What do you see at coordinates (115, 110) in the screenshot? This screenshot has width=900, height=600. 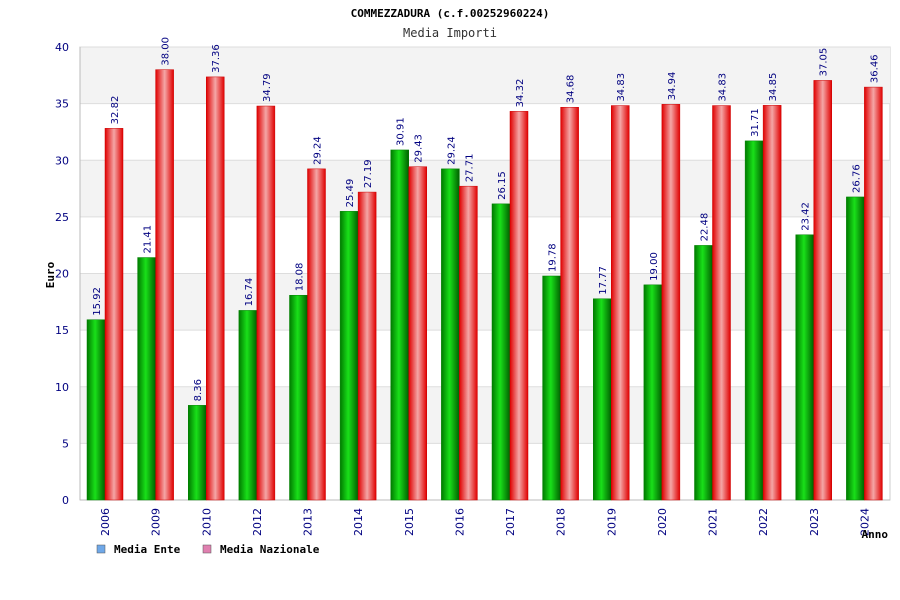 I see `data-label: 32.82` at bounding box center [115, 110].